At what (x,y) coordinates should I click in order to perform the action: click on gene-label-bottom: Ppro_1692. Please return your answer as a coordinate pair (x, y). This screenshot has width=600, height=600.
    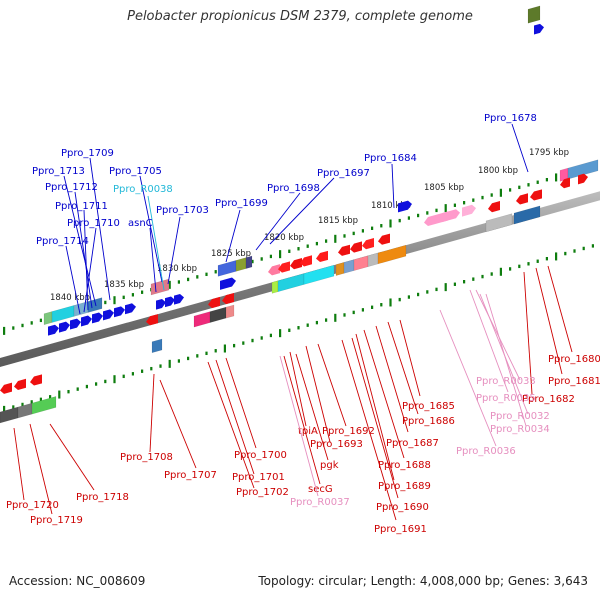
    Looking at the image, I should click on (348, 431).